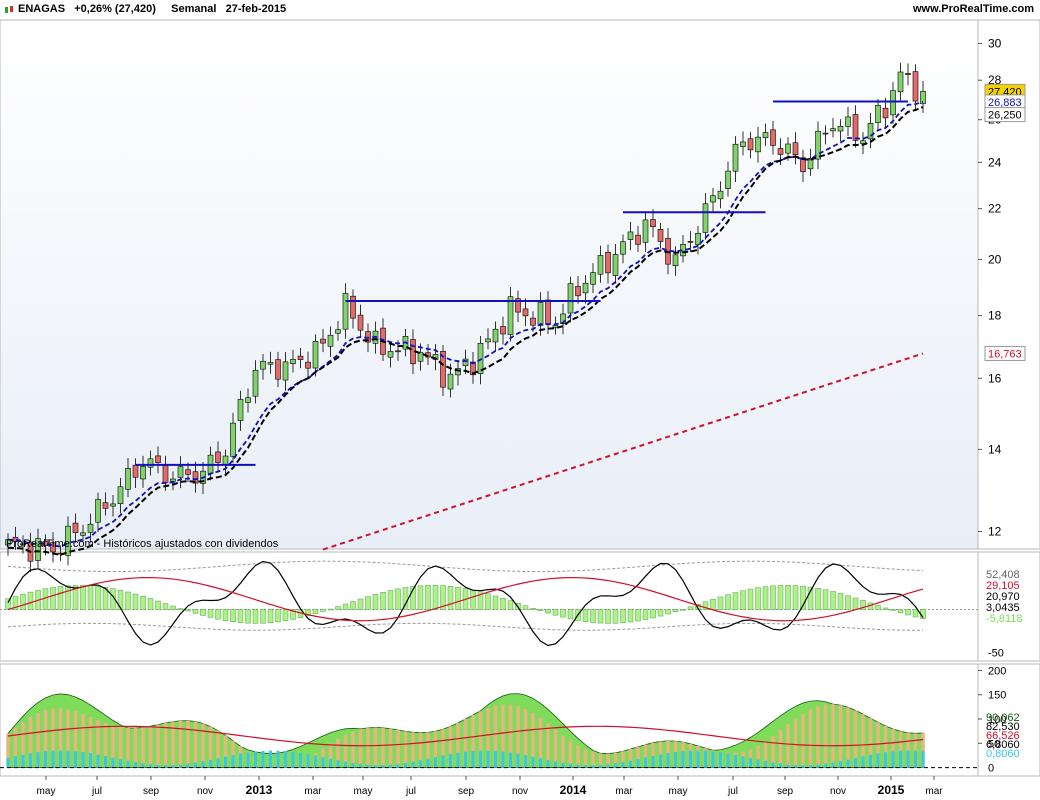 The height and width of the screenshot is (800, 1040). What do you see at coordinates (994, 744) in the screenshot?
I see `osc2-tick-label: 50` at bounding box center [994, 744].